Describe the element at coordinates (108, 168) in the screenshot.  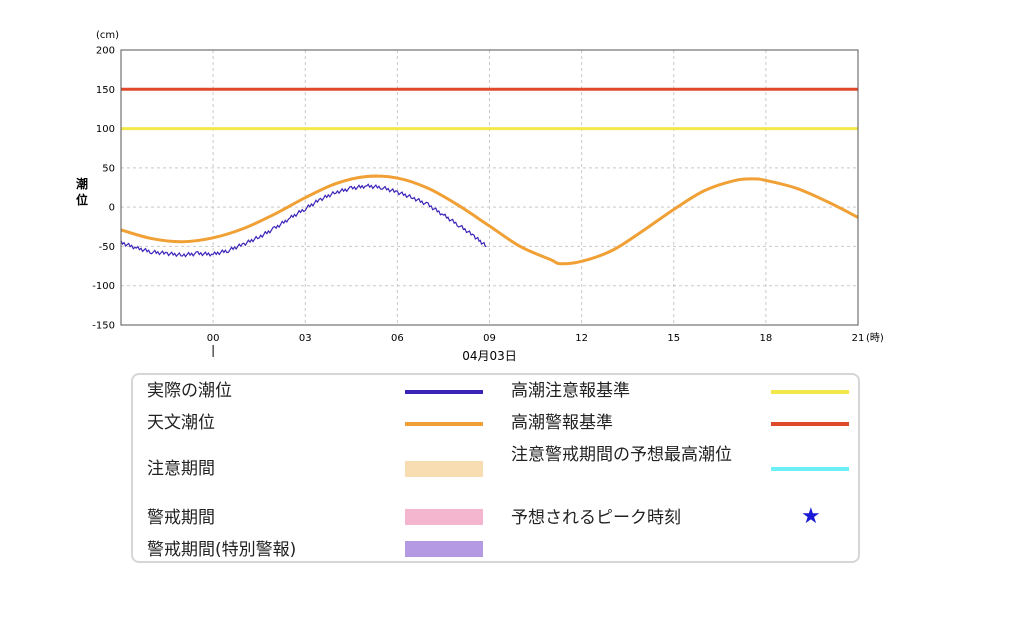
I see `y-tick-label: 50` at that location.